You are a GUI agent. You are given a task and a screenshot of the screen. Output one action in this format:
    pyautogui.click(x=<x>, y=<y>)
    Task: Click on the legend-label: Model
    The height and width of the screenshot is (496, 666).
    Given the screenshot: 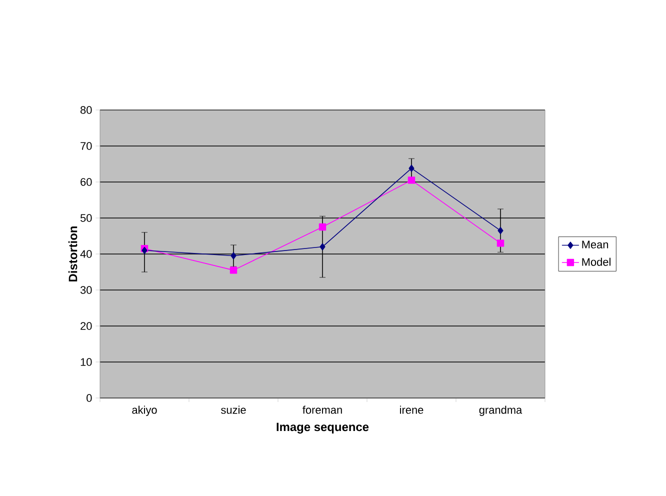 What is the action you would take?
    pyautogui.click(x=596, y=262)
    